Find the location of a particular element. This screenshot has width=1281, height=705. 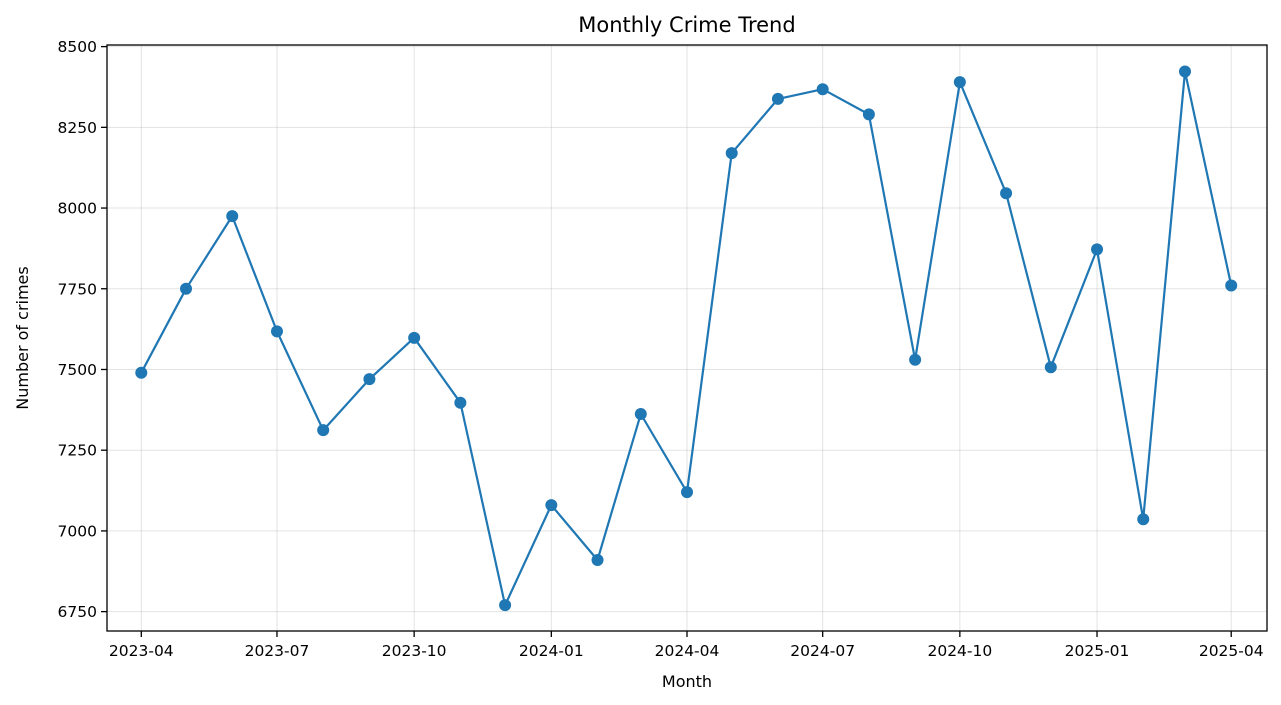

y-axis-label: Number of crimes is located at coordinates (22, 337).